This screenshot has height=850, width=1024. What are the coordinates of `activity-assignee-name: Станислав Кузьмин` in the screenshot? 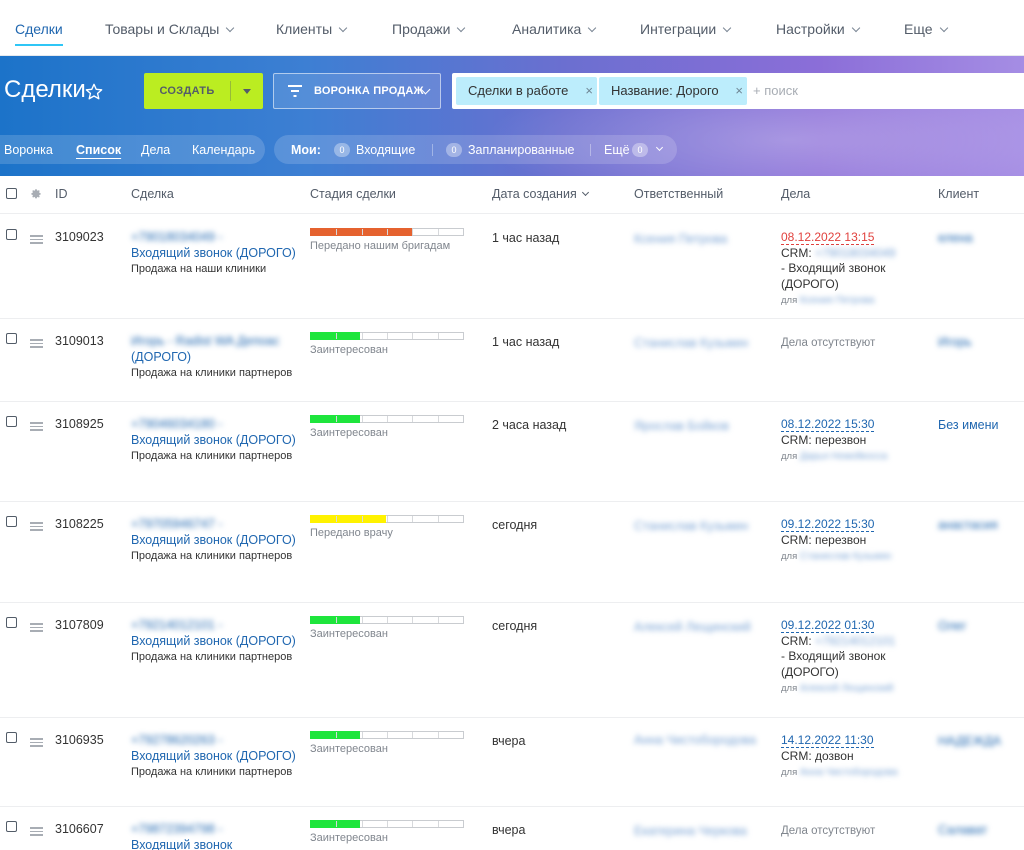 It's located at (845, 556).